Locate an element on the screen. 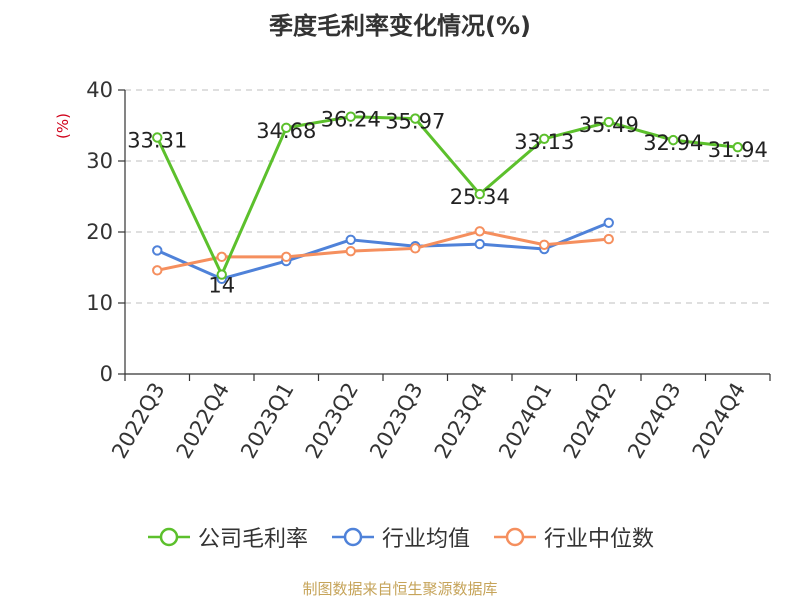 This screenshot has width=800, height=600. x-tick-label: 2022Q3 is located at coordinates (138, 421).